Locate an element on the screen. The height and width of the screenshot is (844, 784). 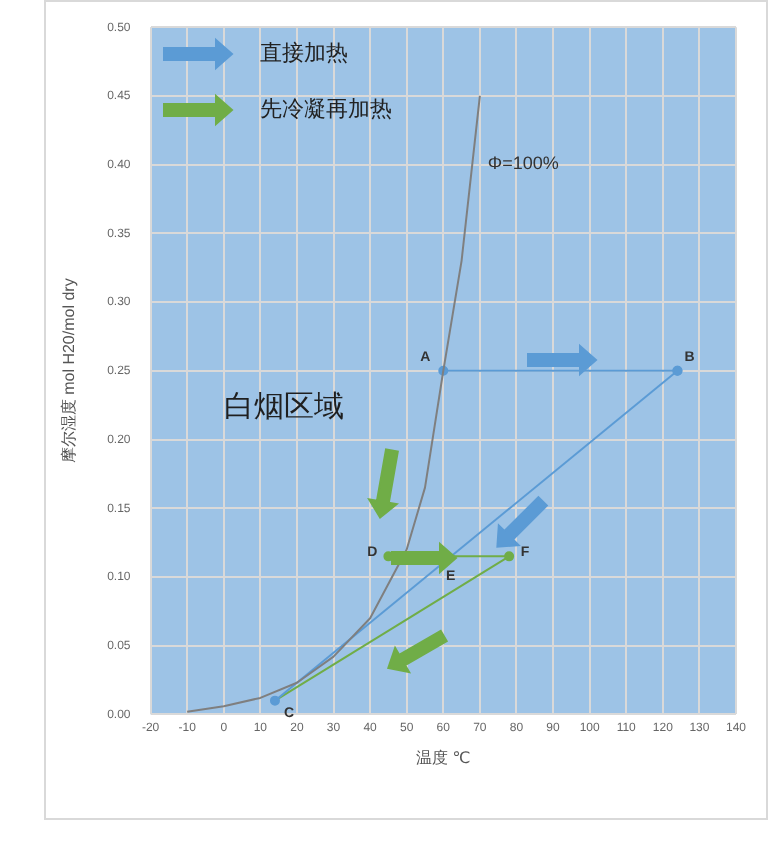
annotation: 直接加热 is located at coordinates (304, 53).